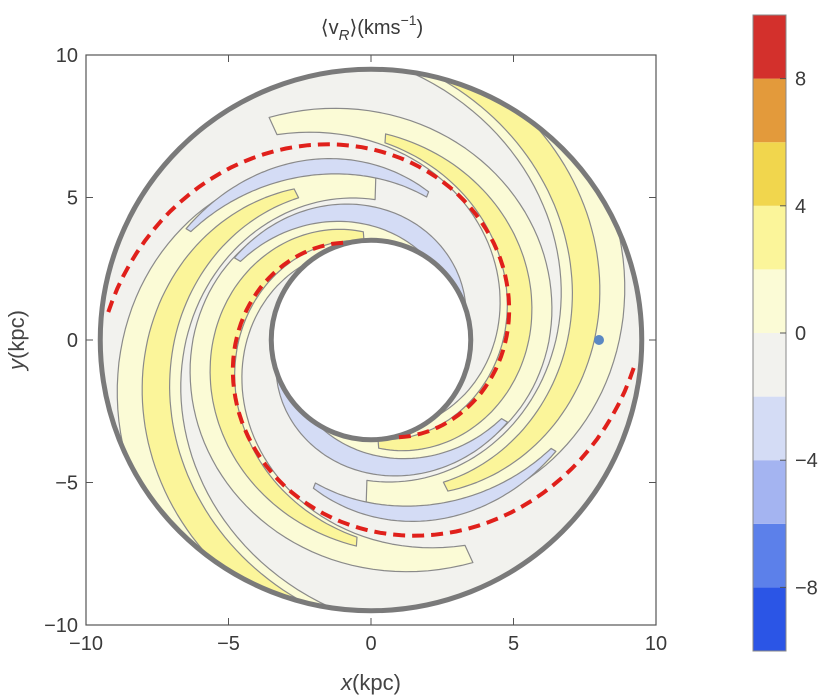 The height and width of the screenshot is (700, 830). Describe the element at coordinates (806, 461) in the screenshot. I see `colorbar-tick-label: −4` at that location.